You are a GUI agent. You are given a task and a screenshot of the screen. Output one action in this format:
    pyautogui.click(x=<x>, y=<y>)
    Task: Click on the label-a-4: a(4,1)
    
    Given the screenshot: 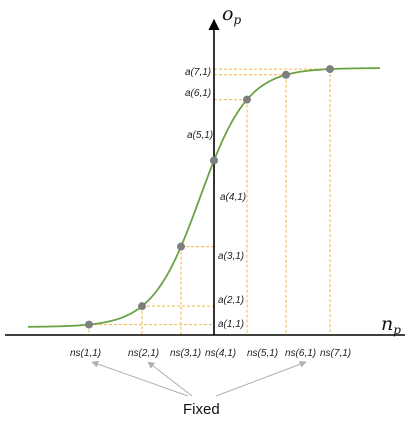 What is the action you would take?
    pyautogui.click(x=233, y=197)
    